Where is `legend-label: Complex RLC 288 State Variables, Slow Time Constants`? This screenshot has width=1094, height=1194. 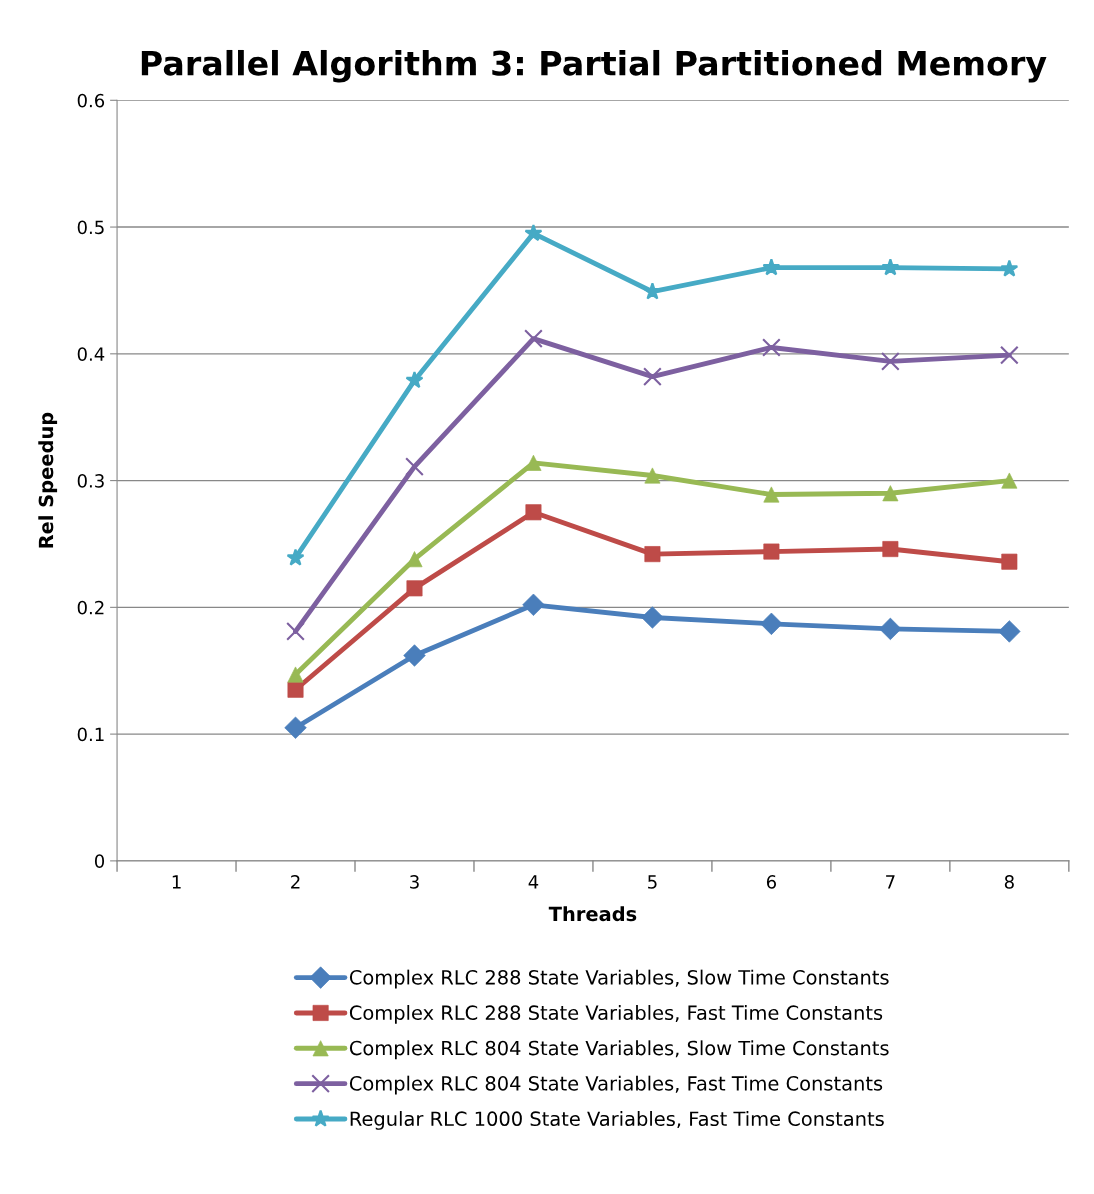 legend-label: Complex RLC 288 State Variables, Slow Time Constants is located at coordinates (619, 979).